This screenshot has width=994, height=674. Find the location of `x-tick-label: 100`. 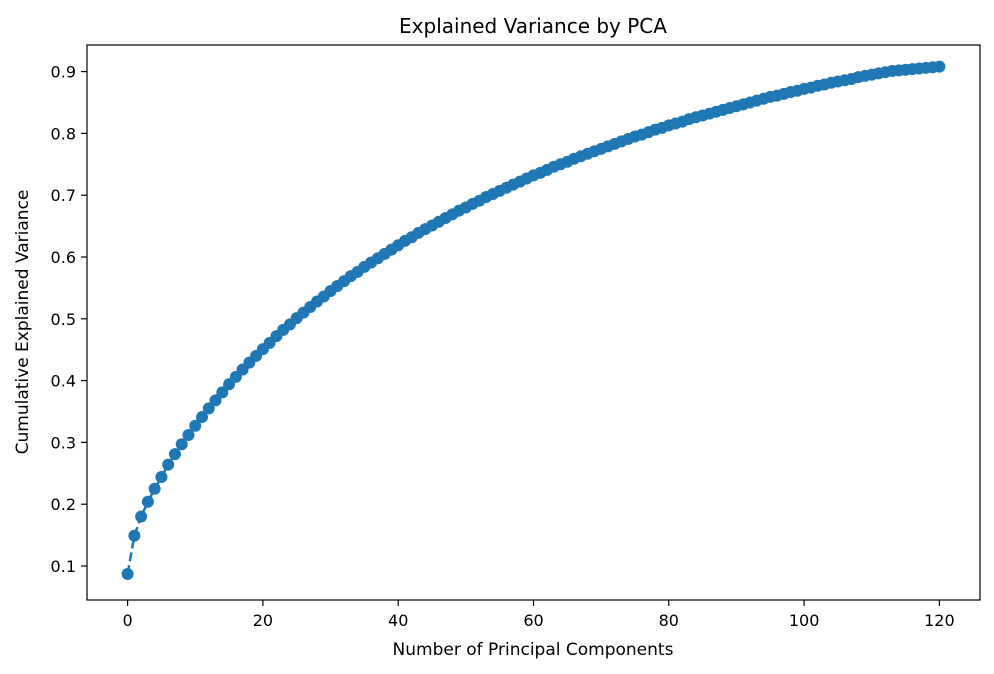

x-tick-label: 100 is located at coordinates (804, 620).